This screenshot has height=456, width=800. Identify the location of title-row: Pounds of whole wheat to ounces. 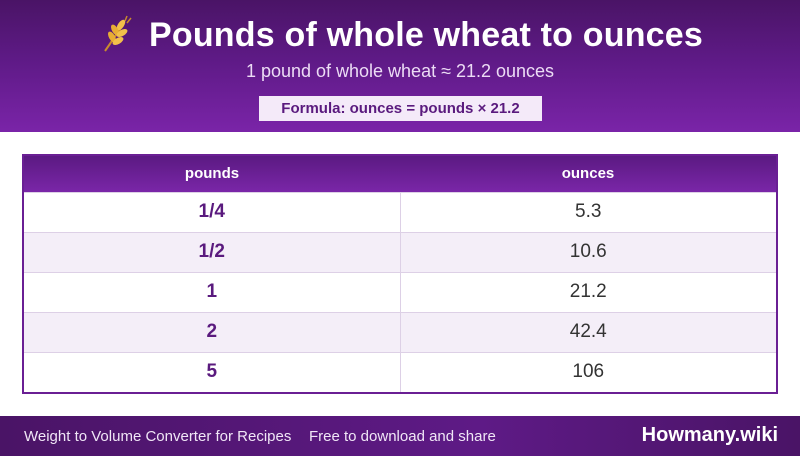
(400, 35).